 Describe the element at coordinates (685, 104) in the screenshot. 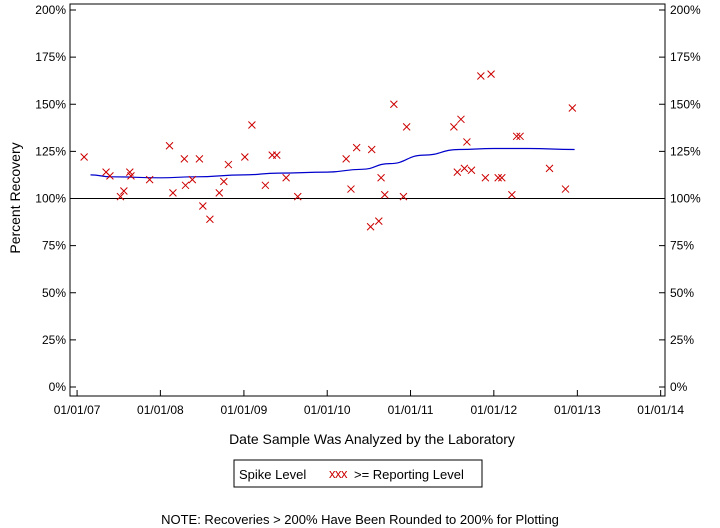

I see `y-tick-label-right: 150%` at that location.